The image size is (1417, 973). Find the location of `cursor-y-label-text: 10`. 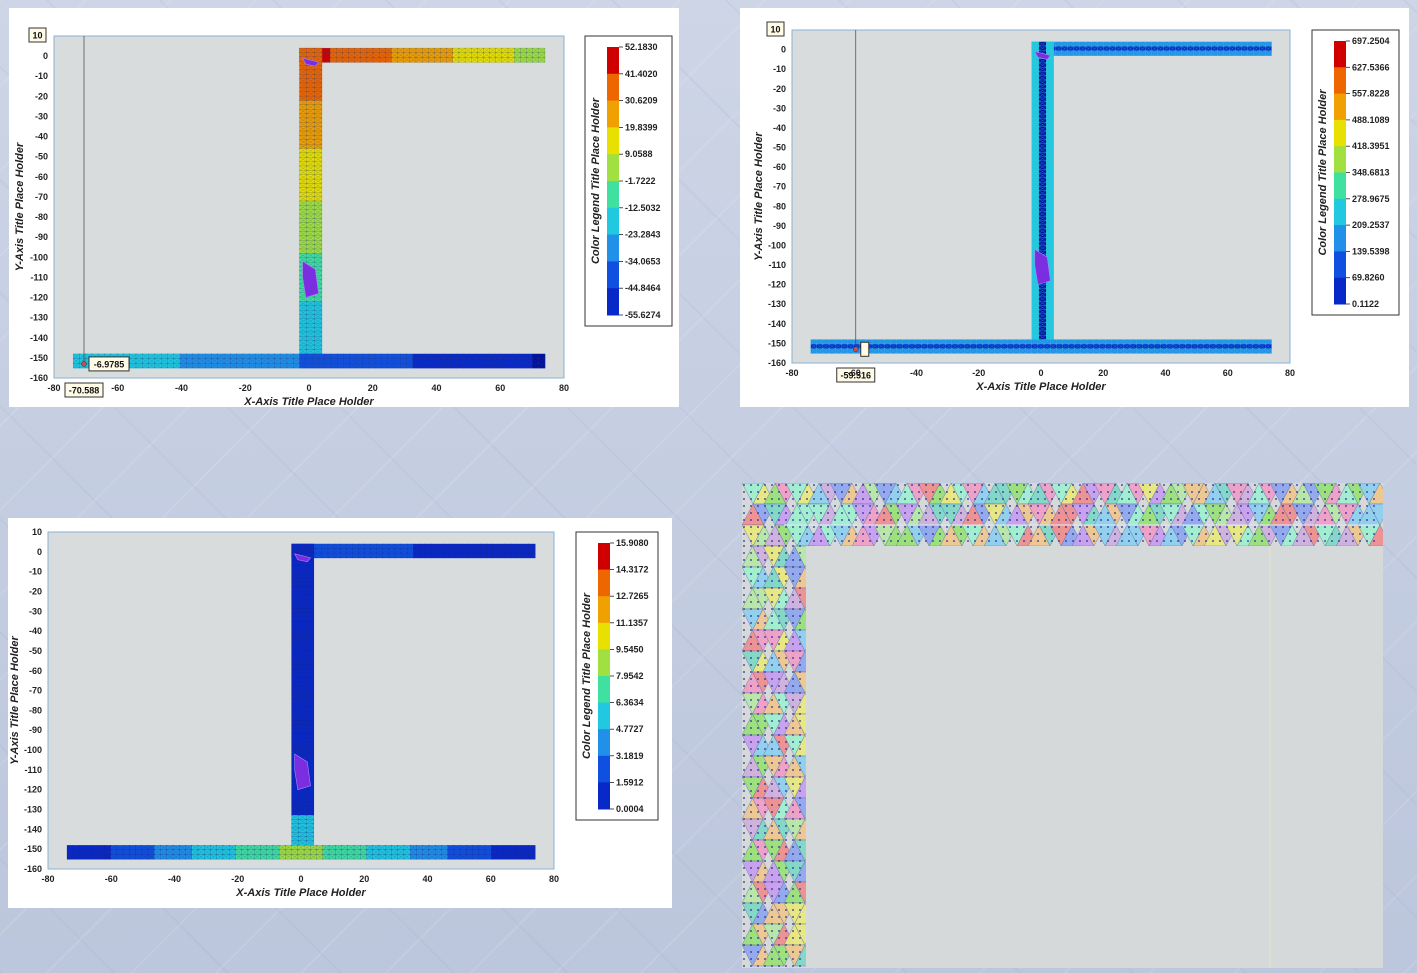

cursor-y-label-text: 10 is located at coordinates (37, 36).